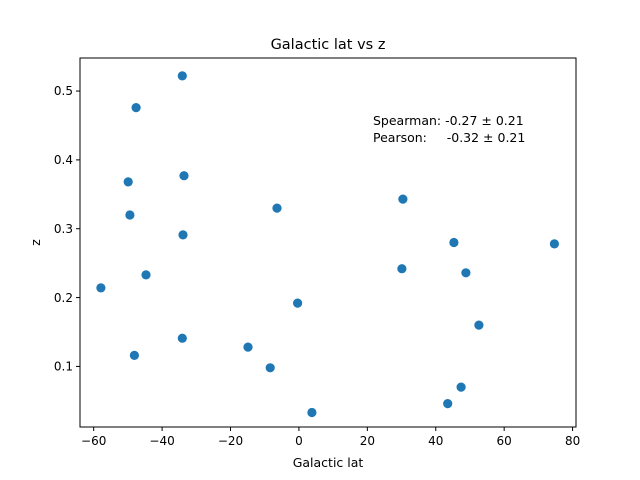 The image size is (640, 480). What do you see at coordinates (93, 441) in the screenshot?
I see `x-tick-label: −60` at bounding box center [93, 441].